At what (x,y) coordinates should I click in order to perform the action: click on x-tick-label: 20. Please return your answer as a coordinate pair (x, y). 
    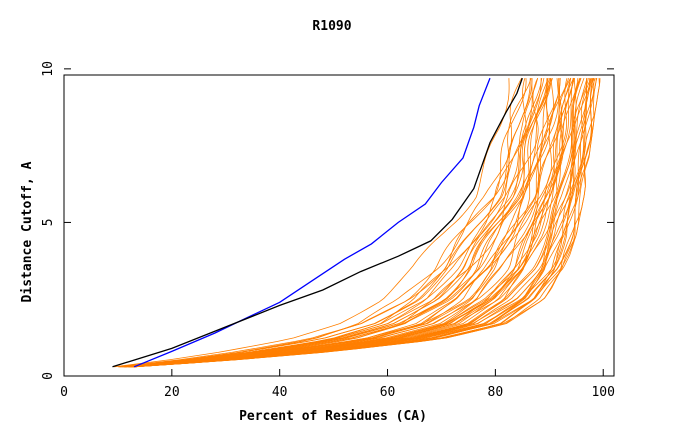
    Looking at the image, I should click on (172, 392).